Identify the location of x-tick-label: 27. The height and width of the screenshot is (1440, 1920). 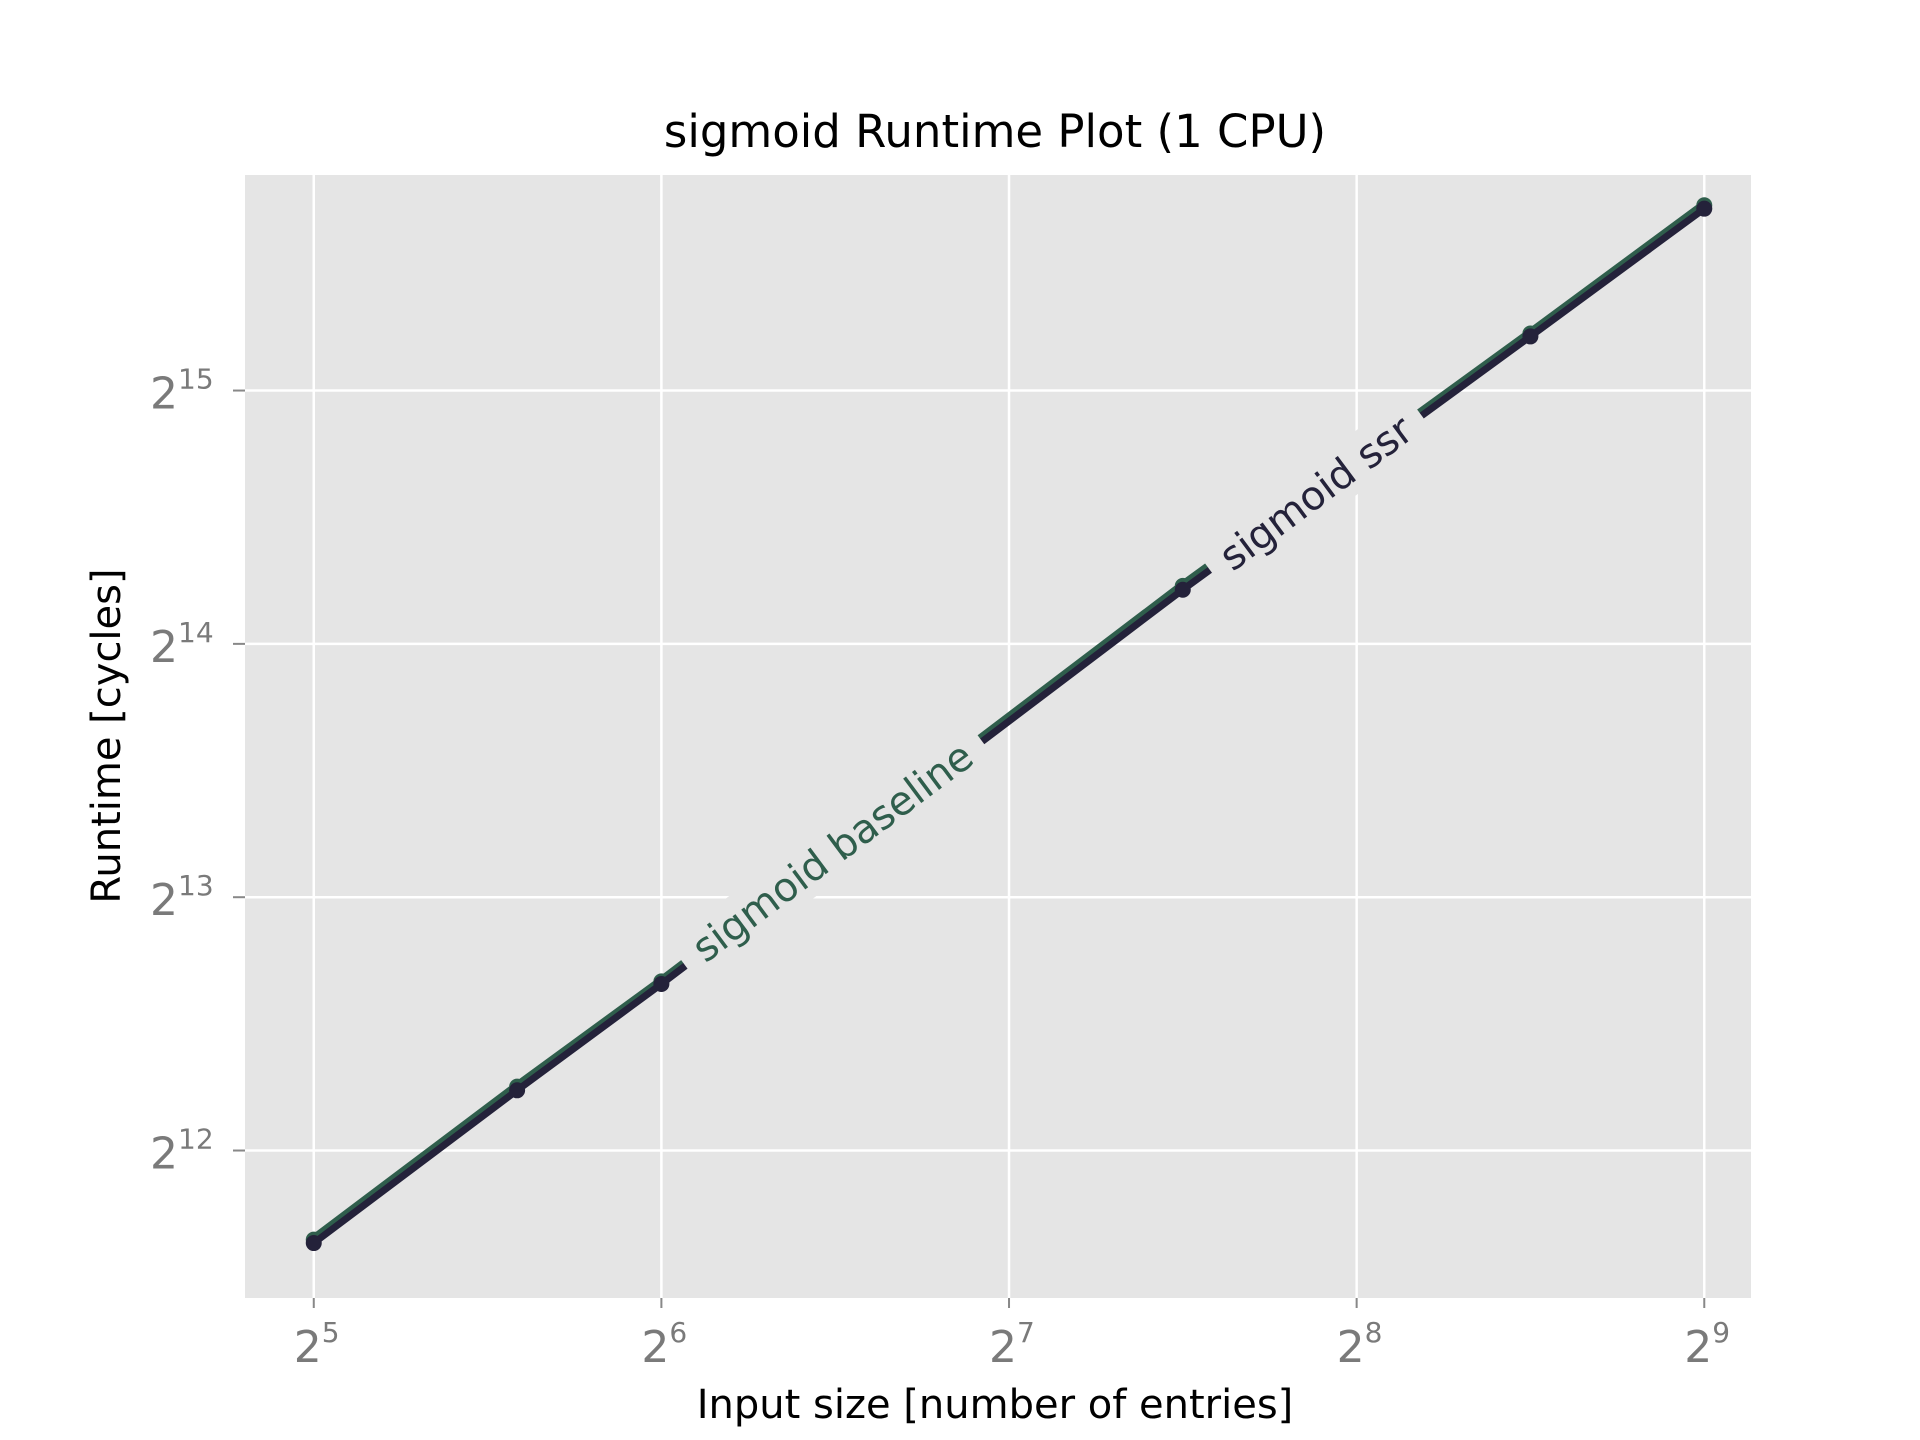
(1012, 1344).